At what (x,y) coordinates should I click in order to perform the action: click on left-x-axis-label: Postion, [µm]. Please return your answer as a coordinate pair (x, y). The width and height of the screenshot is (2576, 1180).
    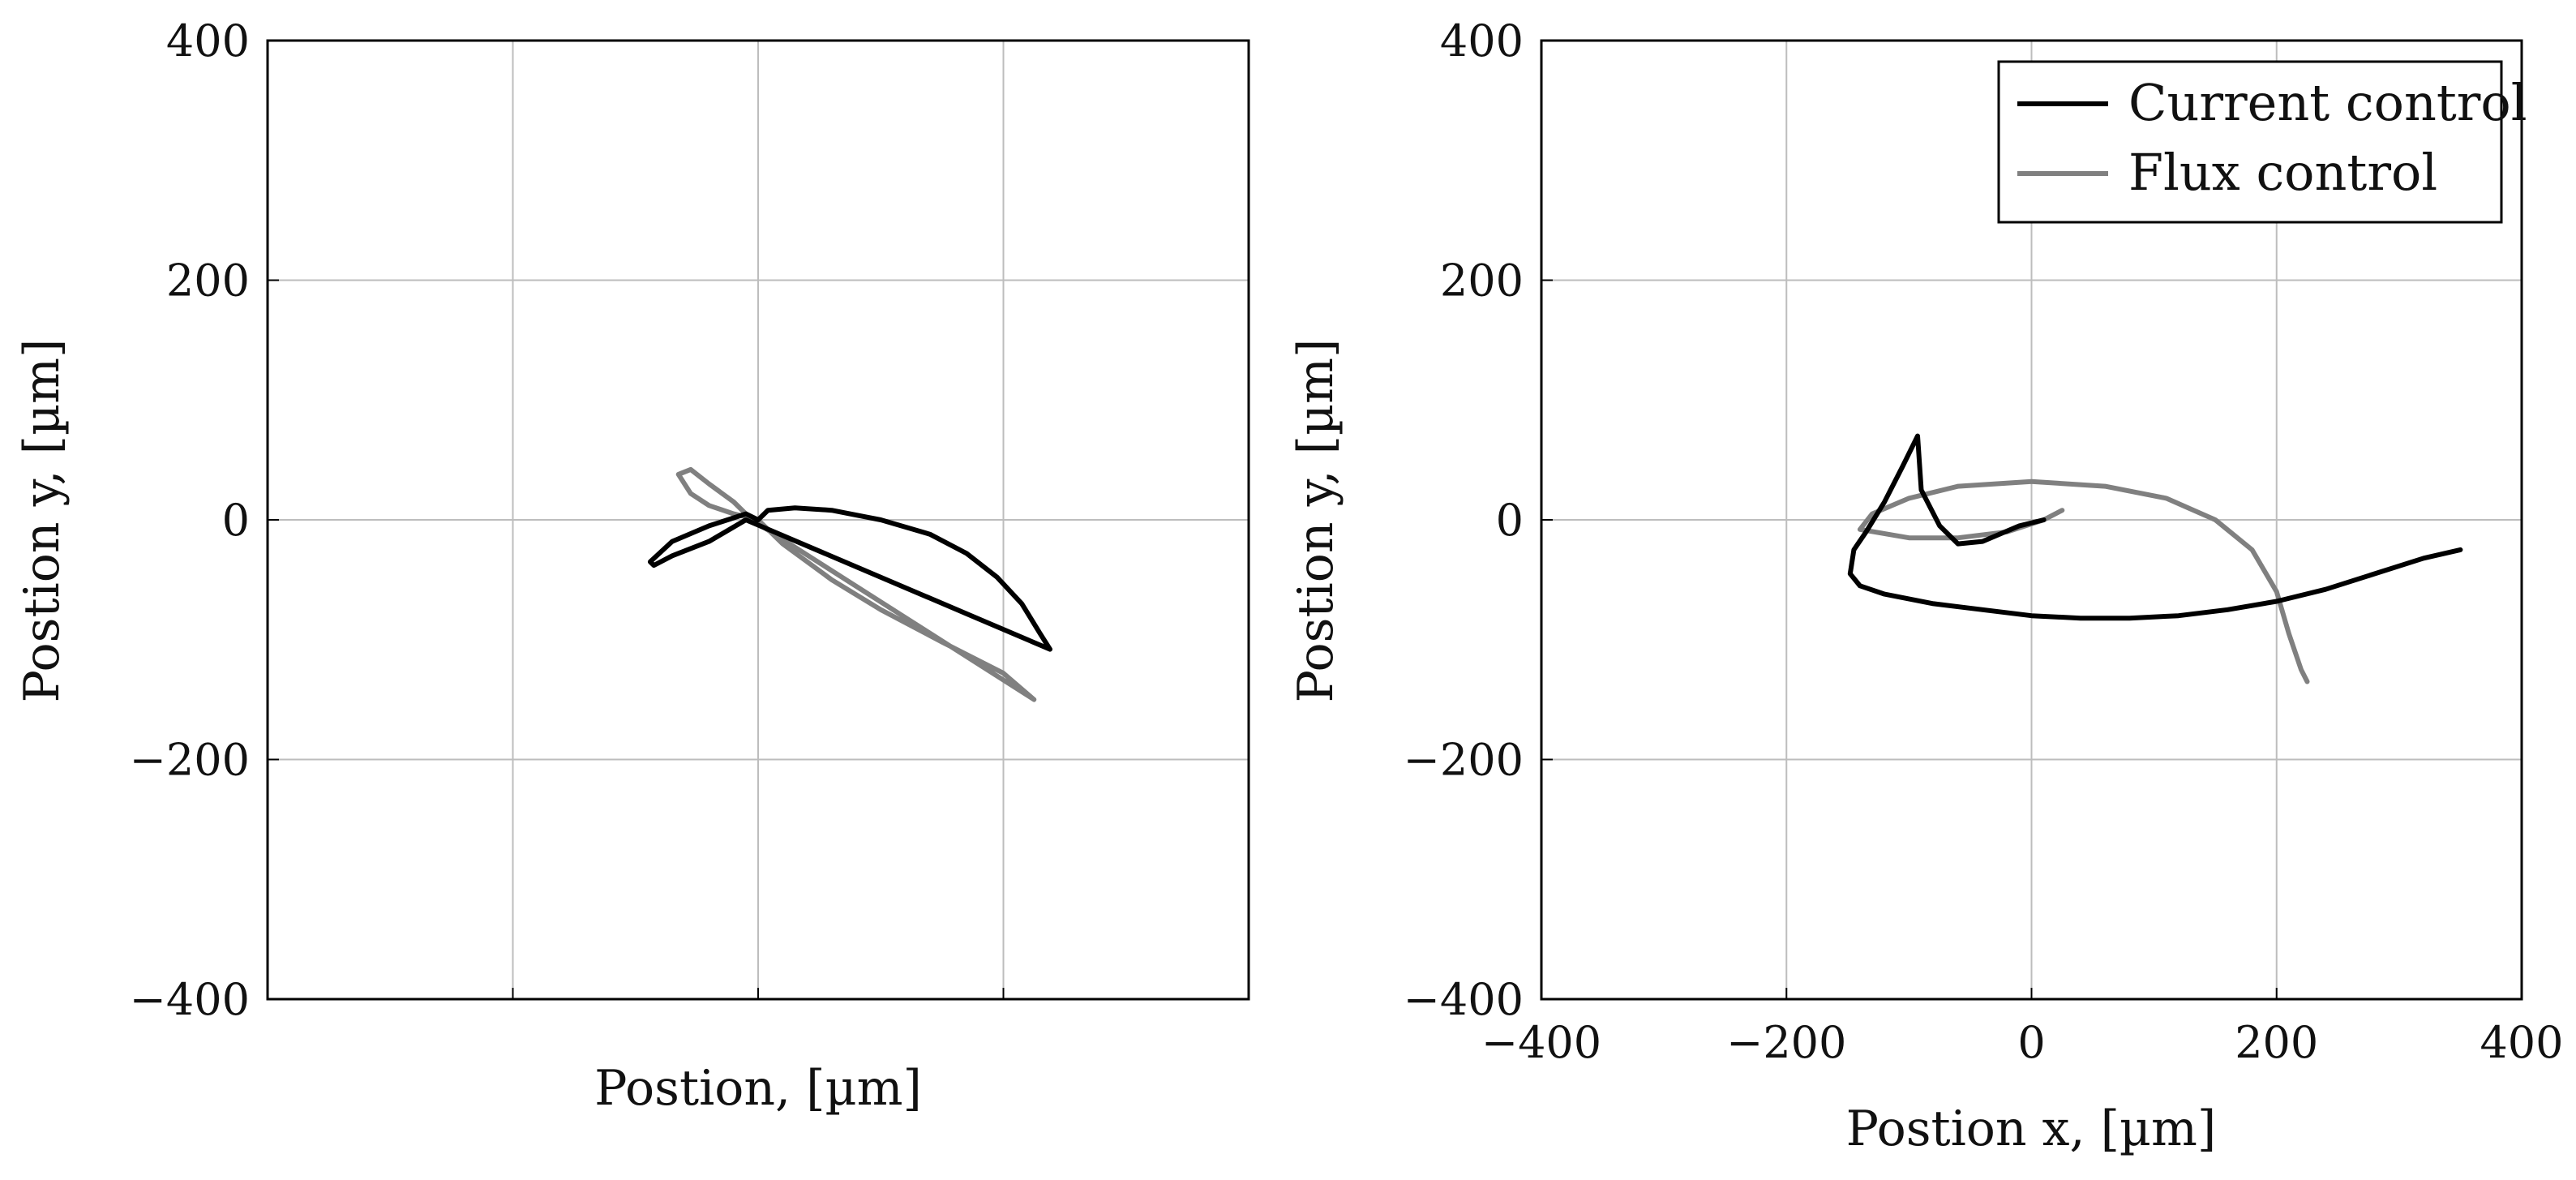
    Looking at the image, I should click on (758, 1088).